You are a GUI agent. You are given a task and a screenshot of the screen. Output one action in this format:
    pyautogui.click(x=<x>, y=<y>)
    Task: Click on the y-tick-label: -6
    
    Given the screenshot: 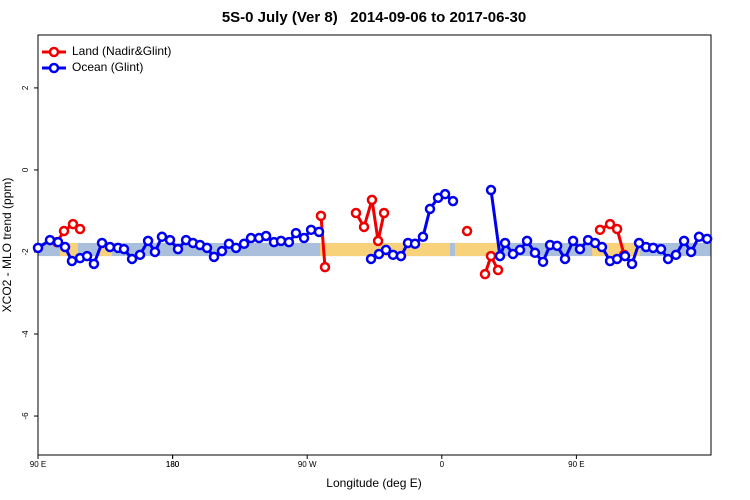 What is the action you would take?
    pyautogui.click(x=25, y=416)
    